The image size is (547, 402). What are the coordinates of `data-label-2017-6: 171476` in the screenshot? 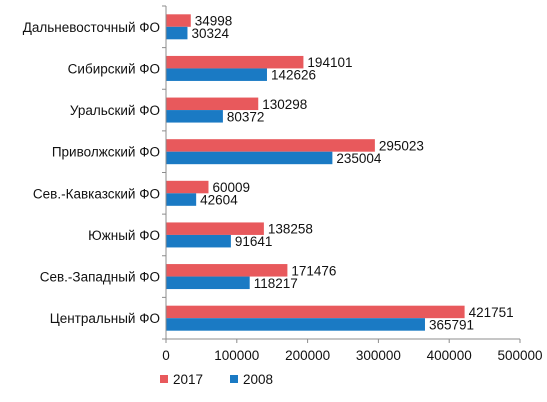 It's located at (313, 270).